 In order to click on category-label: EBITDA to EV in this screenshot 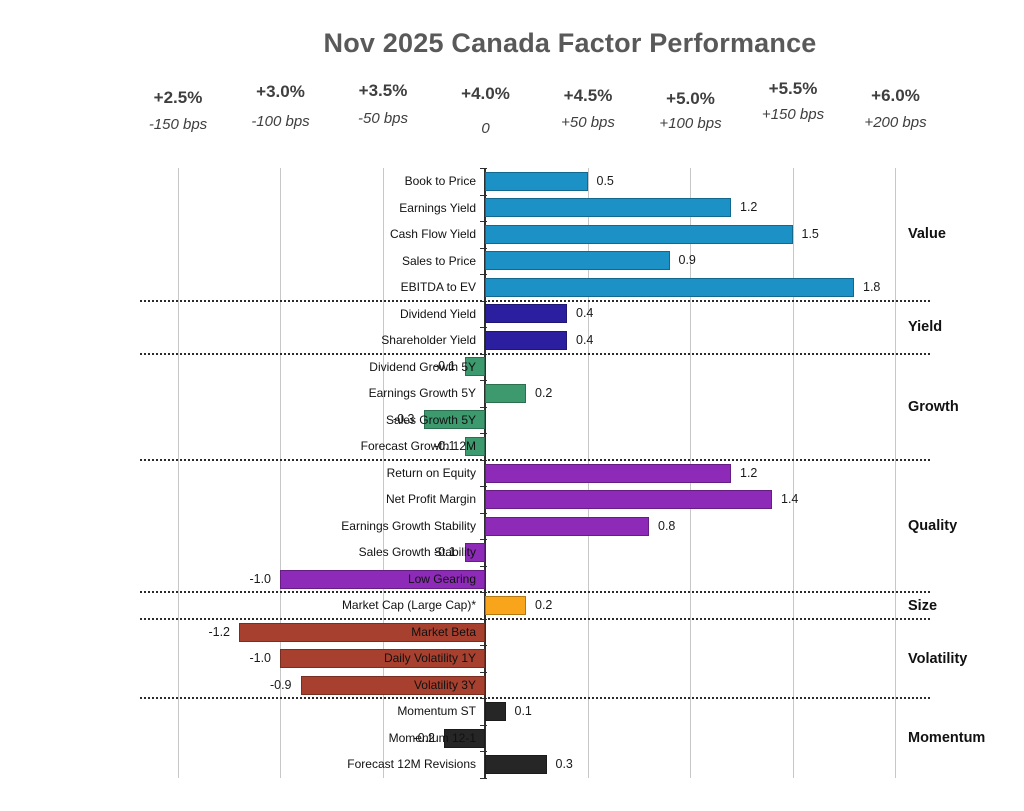, I will do `click(438, 287)`.